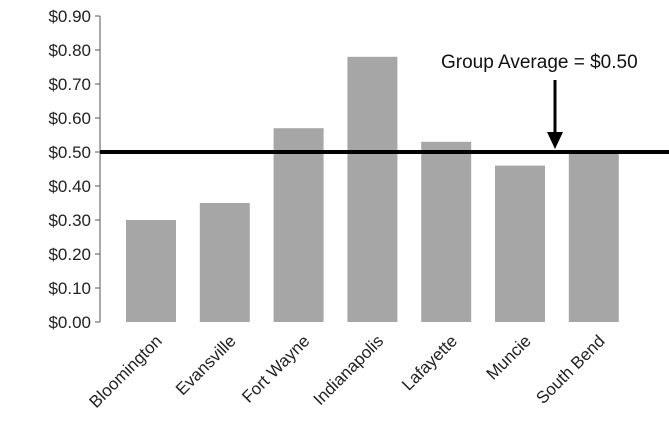 The width and height of the screenshot is (669, 431). What do you see at coordinates (69, 220) in the screenshot?
I see `y-tick-label: $0.30` at bounding box center [69, 220].